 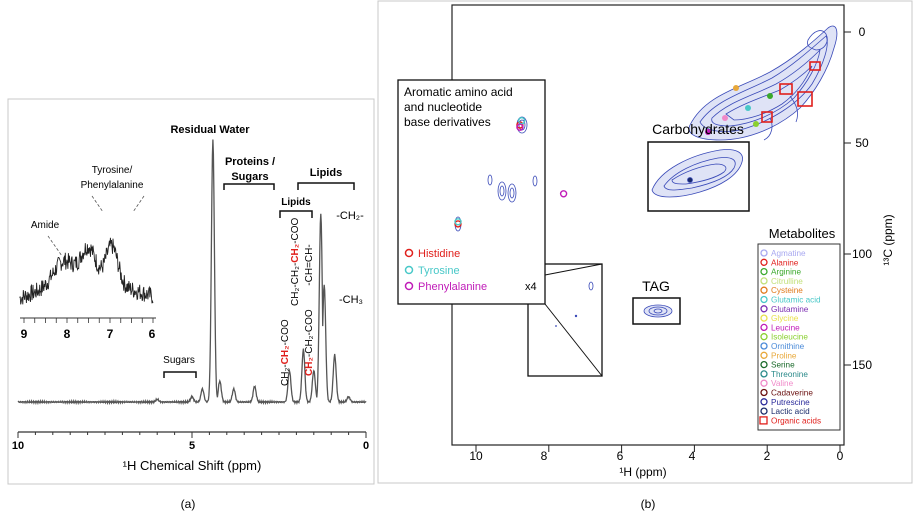 I want to click on metabolite-label-cadaverine: Cadaverine, so click(x=792, y=393).